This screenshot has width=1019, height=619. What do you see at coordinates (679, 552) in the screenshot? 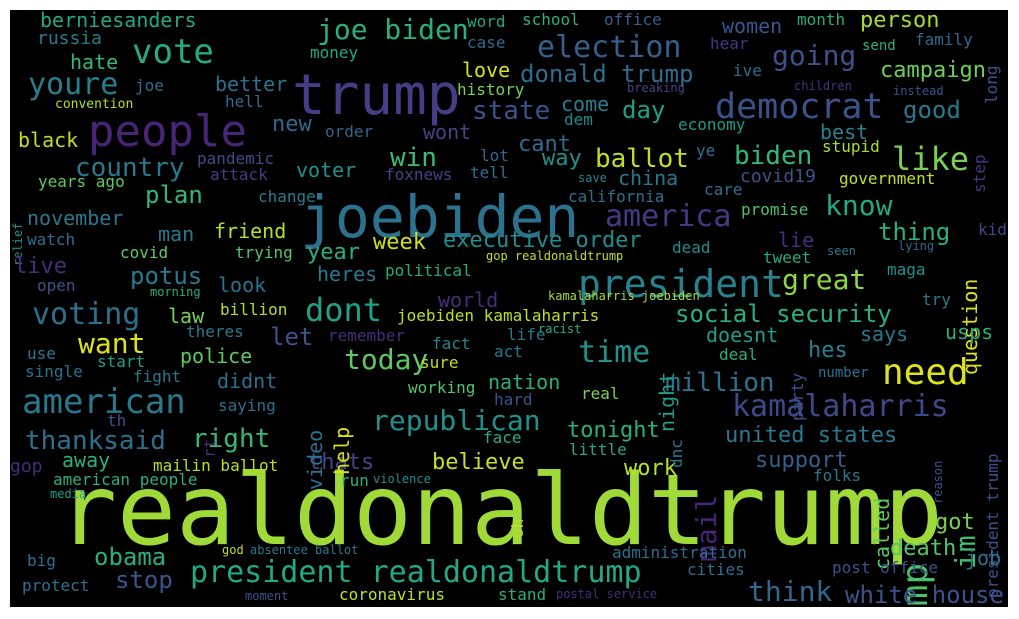
I see `cloud-word: administration` at bounding box center [679, 552].